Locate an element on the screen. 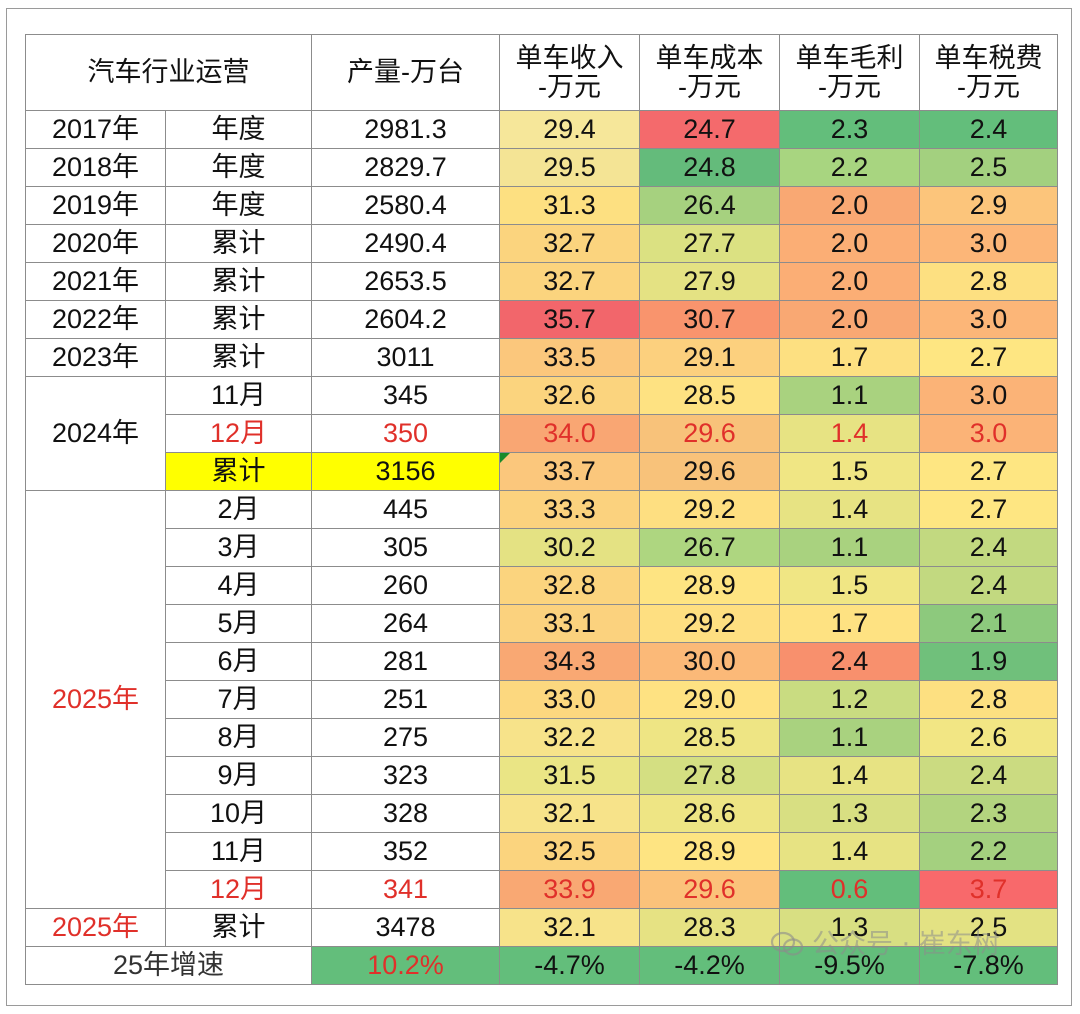 This screenshot has width=1080, height=1014. tax-cell: 2.2 is located at coordinates (988, 851).